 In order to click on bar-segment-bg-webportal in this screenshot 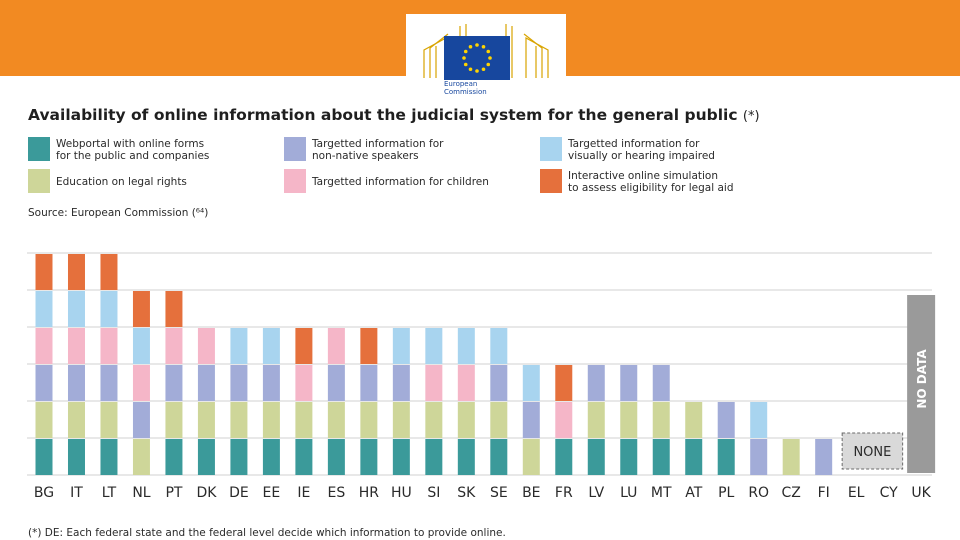, I will do `click(44, 457)`.